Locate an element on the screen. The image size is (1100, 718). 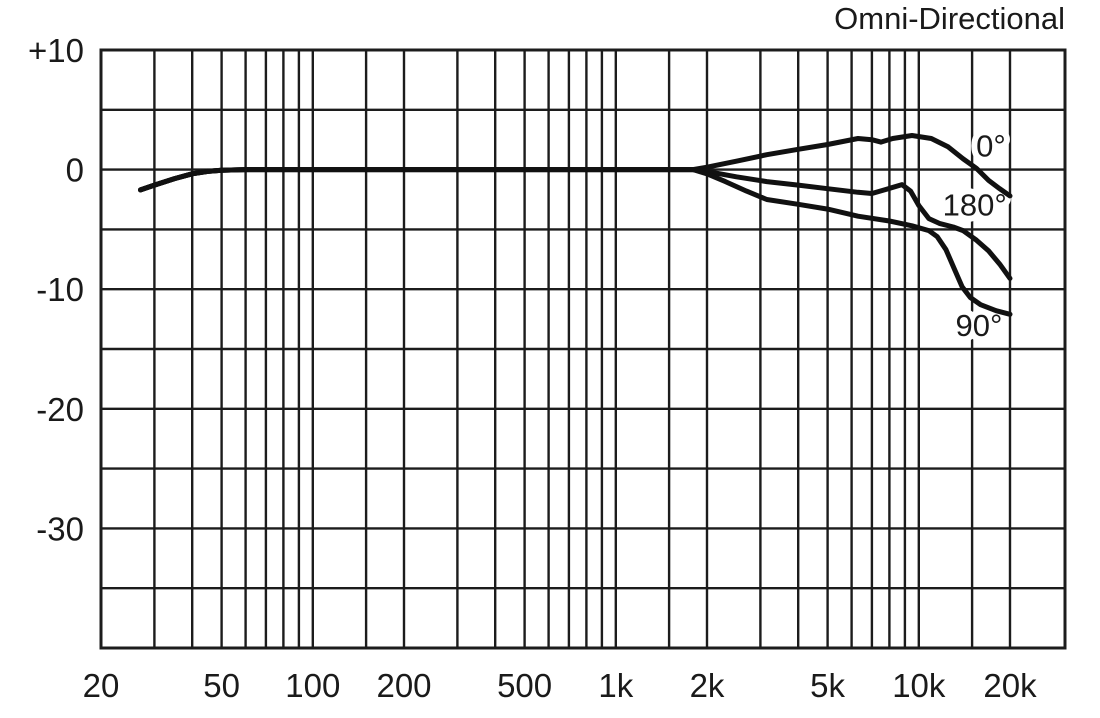
x-axis-tick-label: 10k is located at coordinates (919, 685).